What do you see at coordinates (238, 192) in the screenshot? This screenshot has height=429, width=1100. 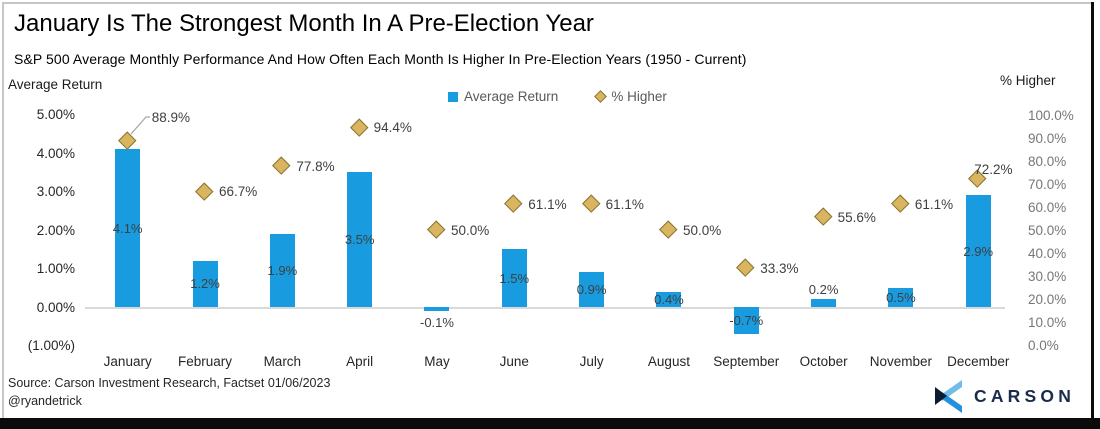 I see `pct-label-february: 66.7%` at bounding box center [238, 192].